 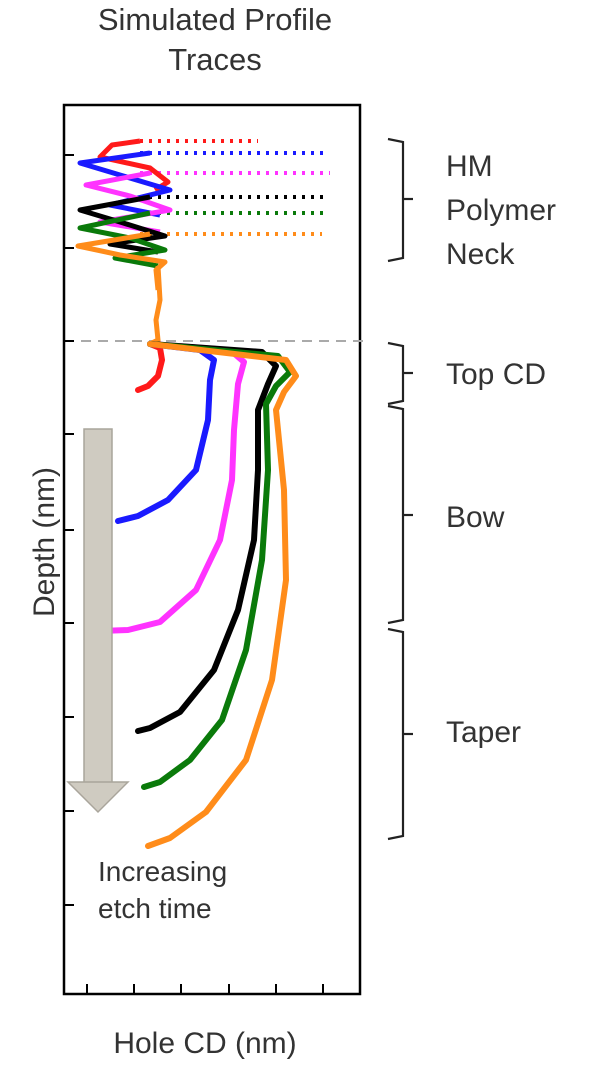 What do you see at coordinates (396, 200) in the screenshot?
I see `bracket-neck` at bounding box center [396, 200].